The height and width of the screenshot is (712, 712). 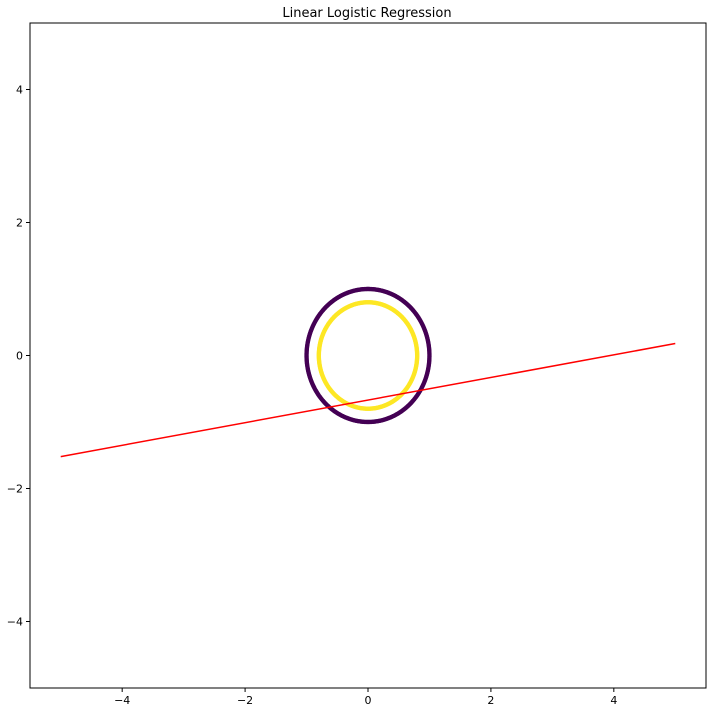 I want to click on x-tick-label: −2, so click(x=245, y=700).